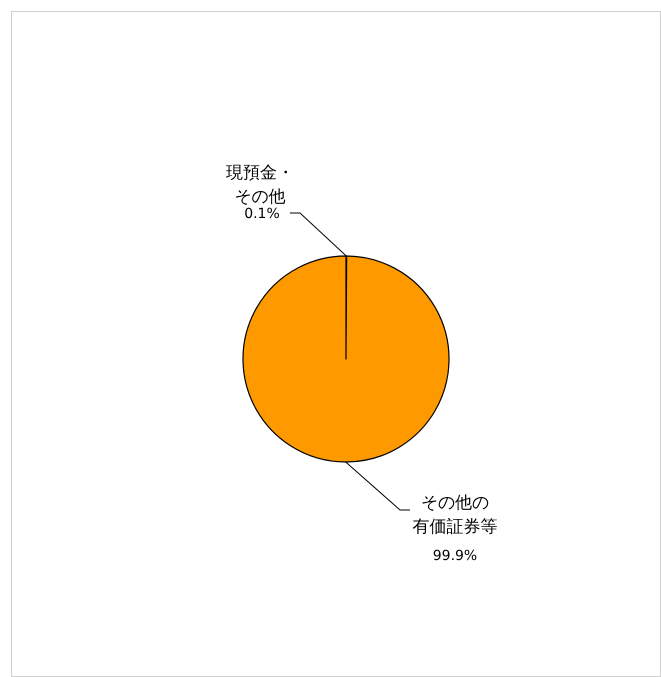 The image size is (661, 677). I want to click on slice-label: その他の有価証券等, so click(455, 515).